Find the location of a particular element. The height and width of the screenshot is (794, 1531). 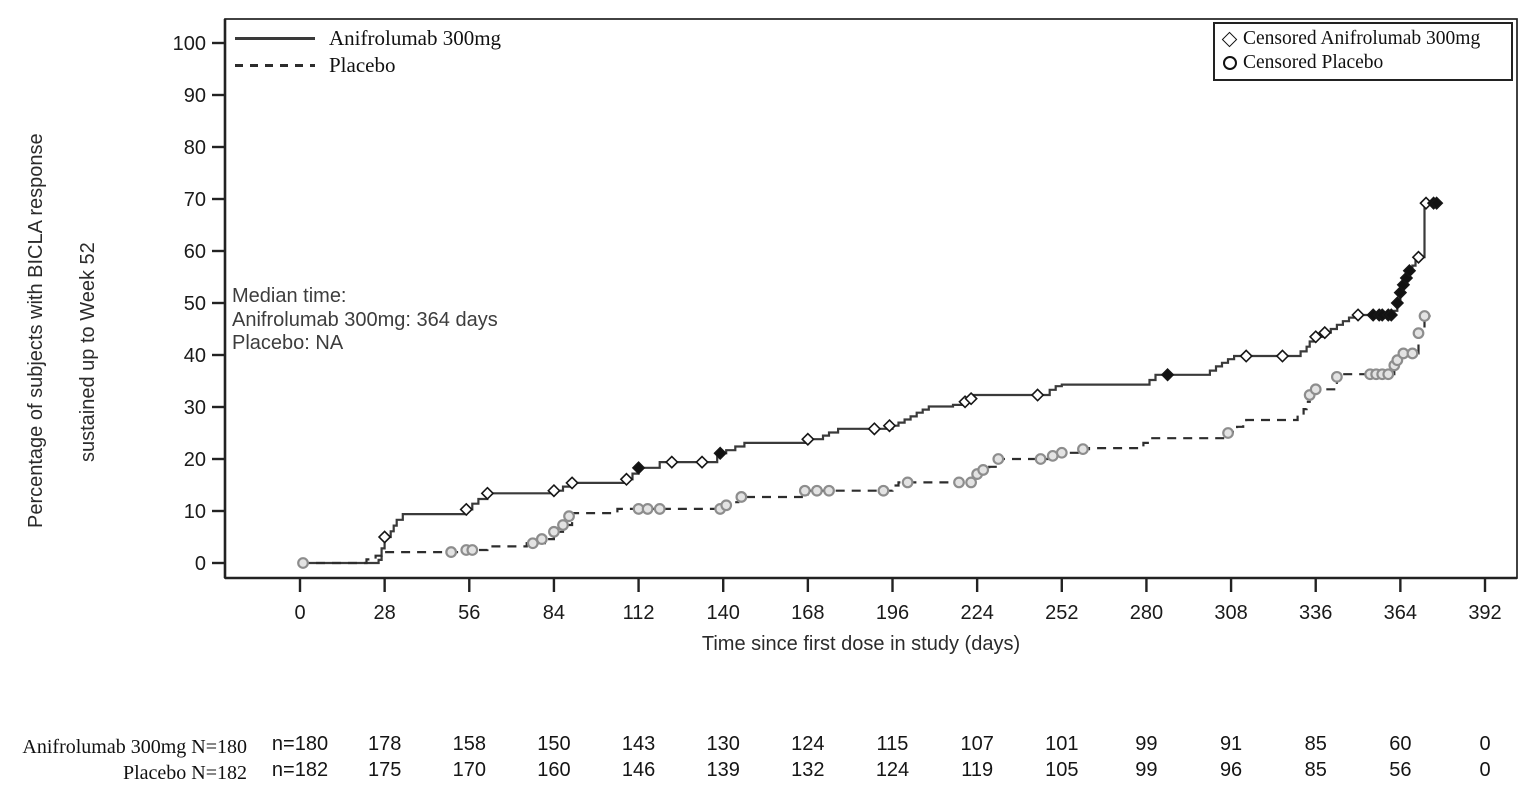

censored-legend-row-placebo: Censored Placebo is located at coordinates (1364, 63).